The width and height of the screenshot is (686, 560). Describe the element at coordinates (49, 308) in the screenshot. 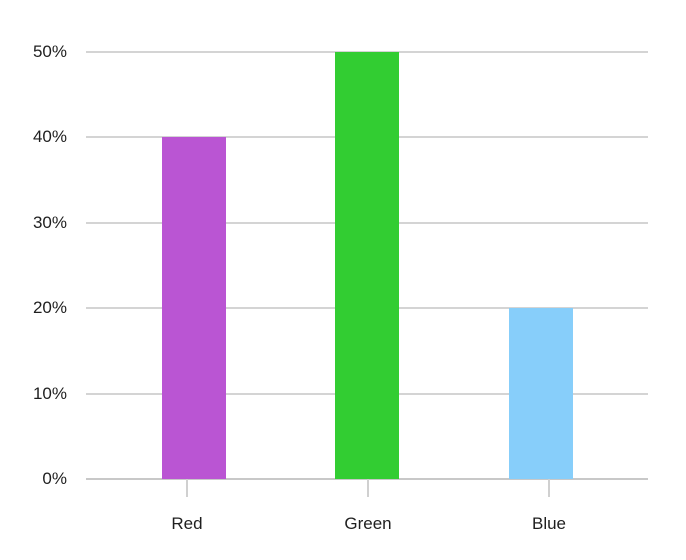

I see `y-axis-tick-label: 20%` at that location.